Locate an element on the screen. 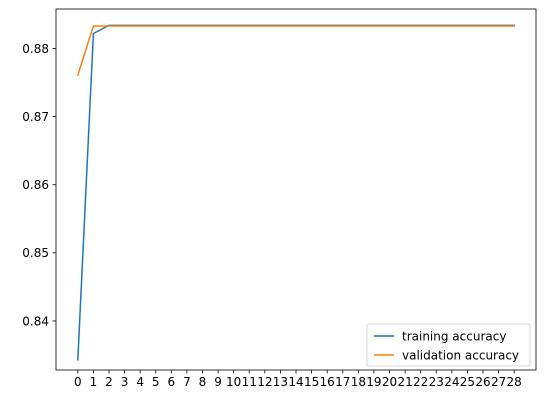 This screenshot has width=556, height=413. series-line-validation-accuracy is located at coordinates (295, 51).